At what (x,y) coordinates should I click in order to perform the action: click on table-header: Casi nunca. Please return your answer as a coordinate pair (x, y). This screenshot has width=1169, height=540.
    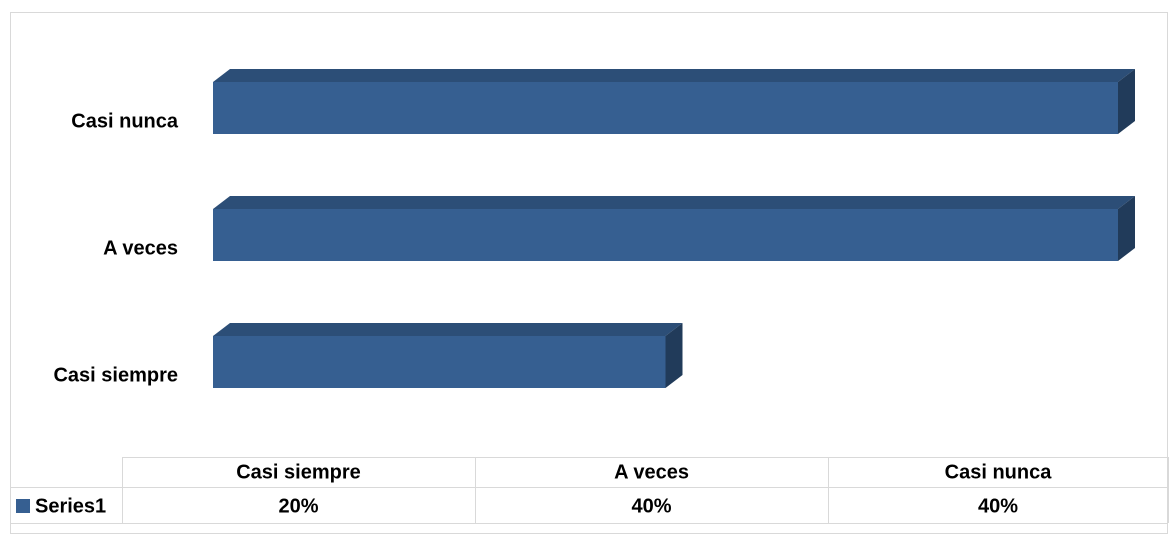
    Looking at the image, I should click on (999, 472).